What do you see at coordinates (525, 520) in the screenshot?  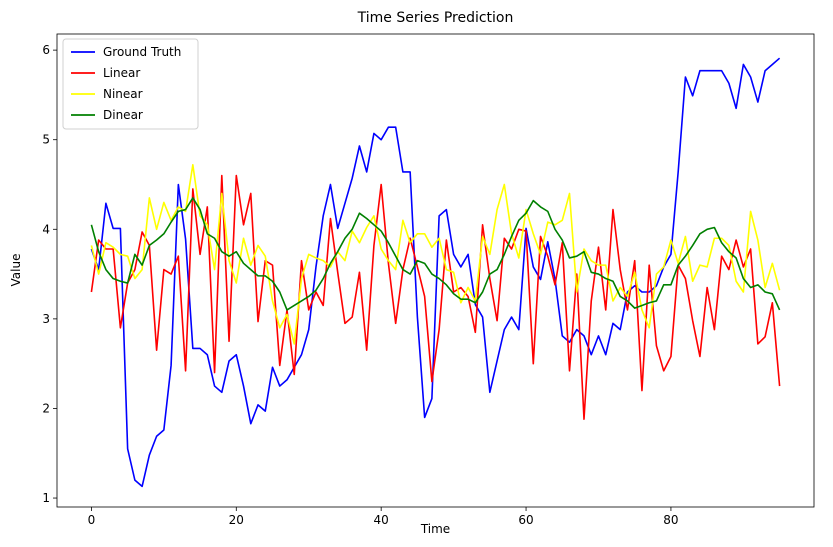 I see `x-tick-label: 60` at bounding box center [525, 520].